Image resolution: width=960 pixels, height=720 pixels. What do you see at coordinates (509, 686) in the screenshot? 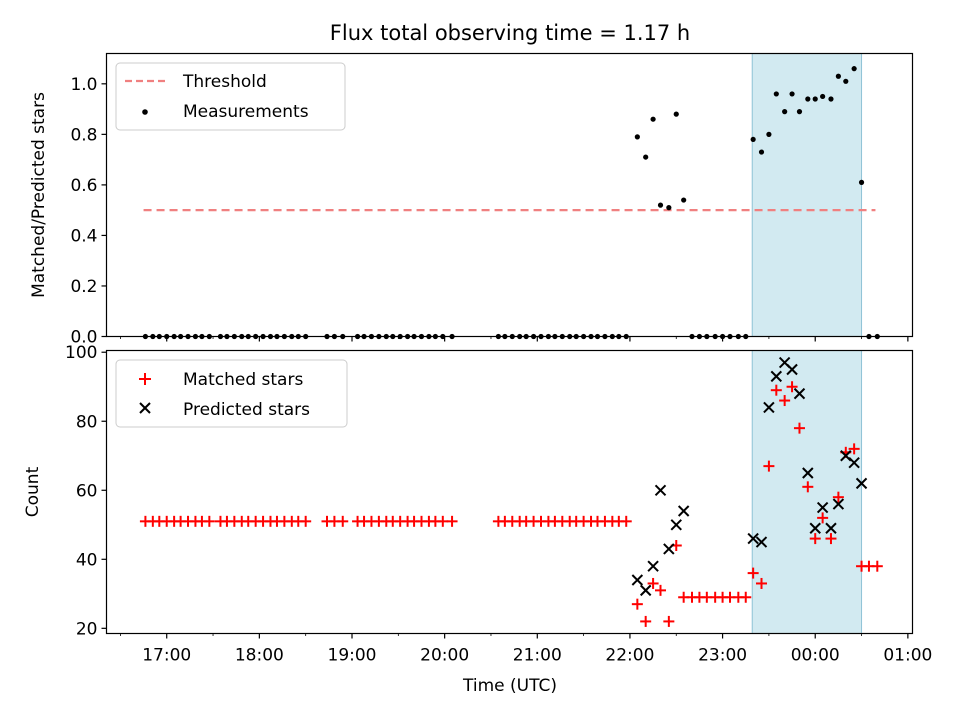
I see `x-axis-label: Time (UTC)` at bounding box center [509, 686].